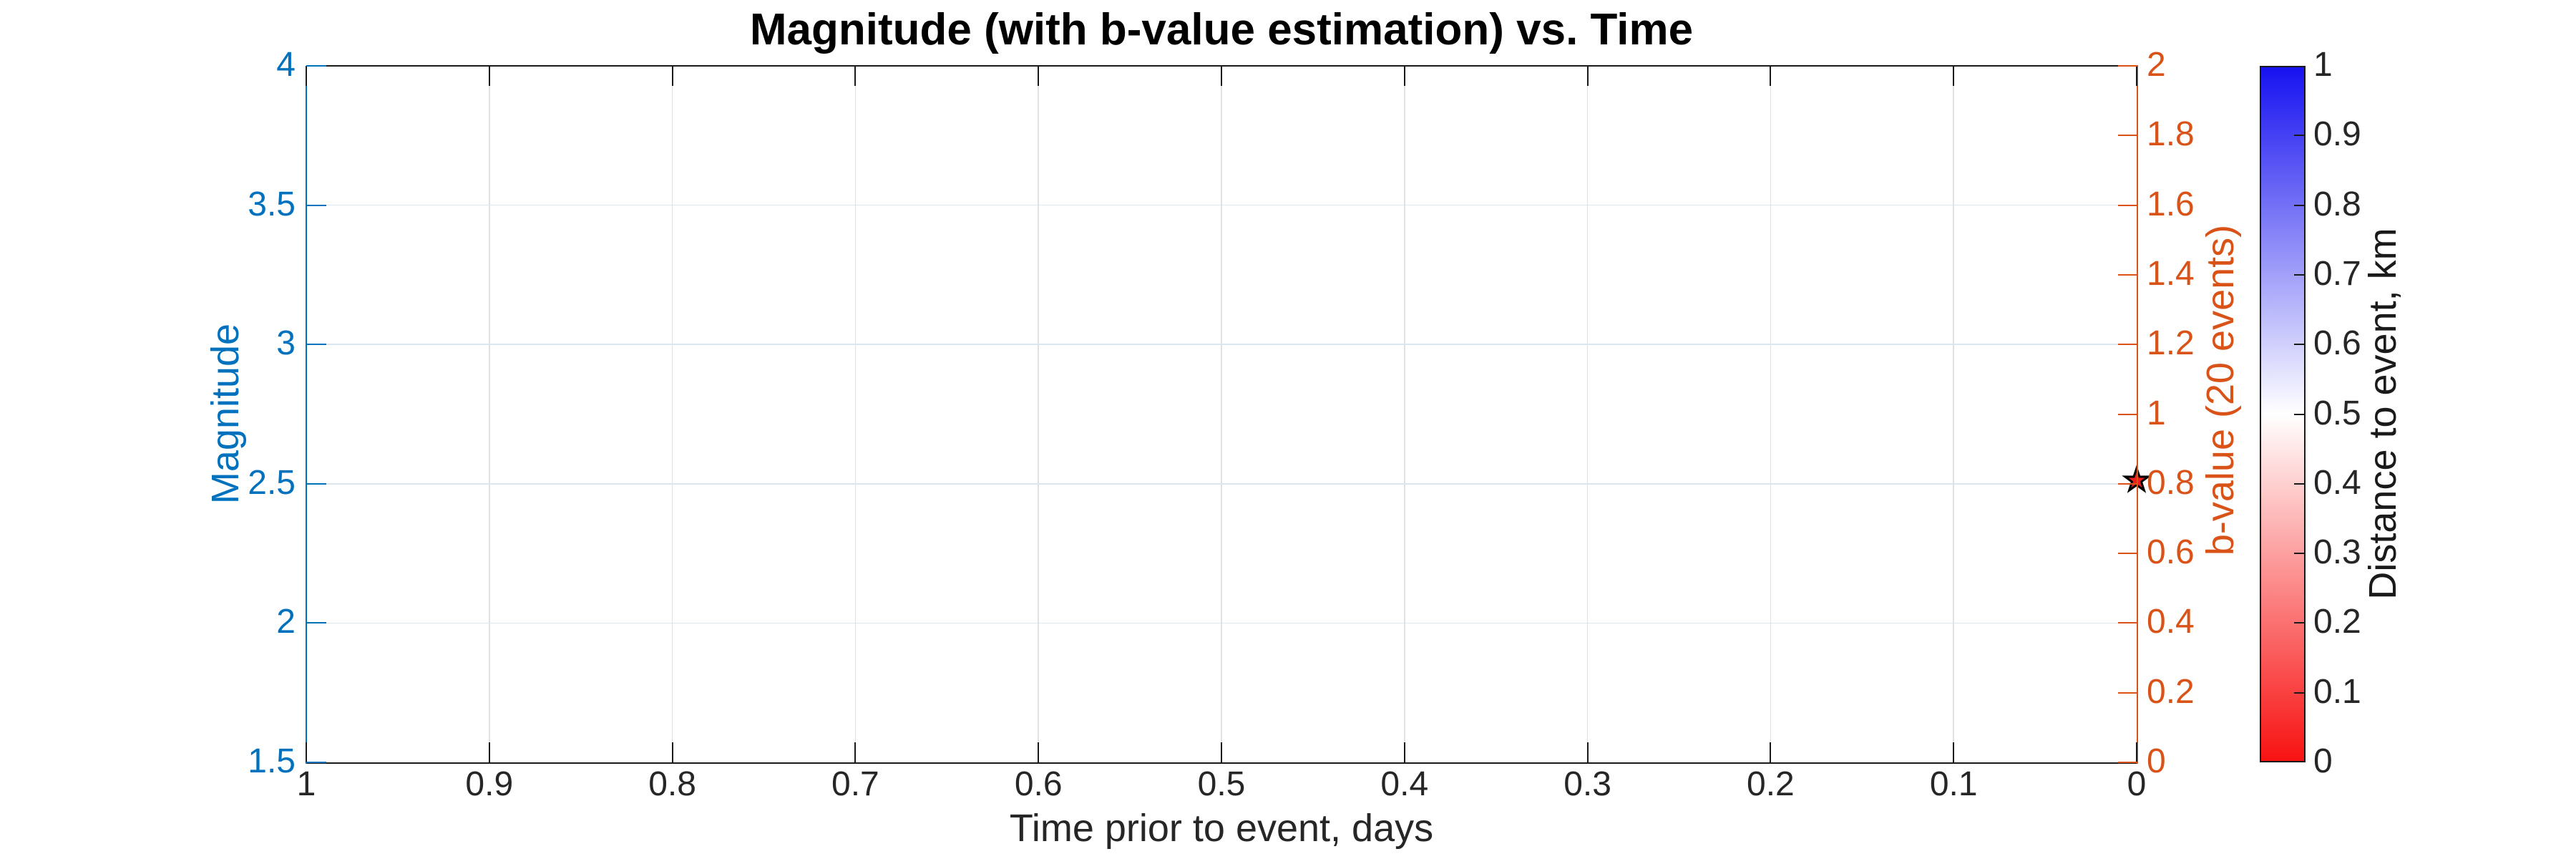 The image size is (2576, 859). I want to click on y-right-tick-label: 0, so click(2156, 761).